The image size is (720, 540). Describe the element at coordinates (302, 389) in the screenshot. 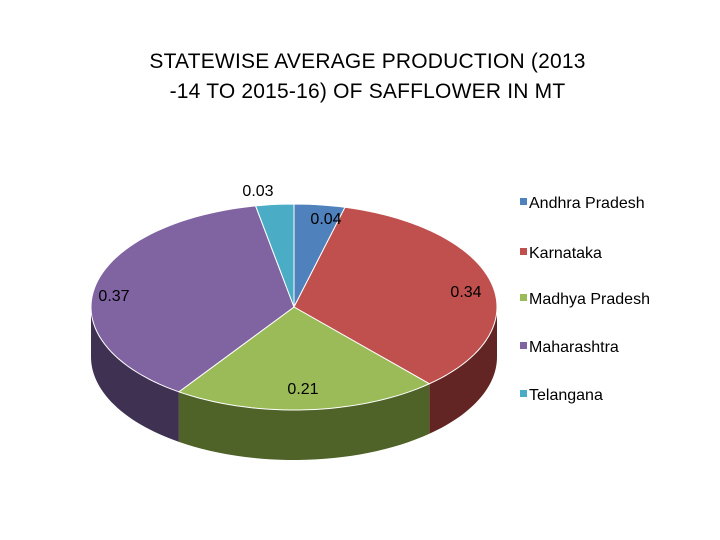

I see `data-label-madhya-pradesh: 0.21` at that location.